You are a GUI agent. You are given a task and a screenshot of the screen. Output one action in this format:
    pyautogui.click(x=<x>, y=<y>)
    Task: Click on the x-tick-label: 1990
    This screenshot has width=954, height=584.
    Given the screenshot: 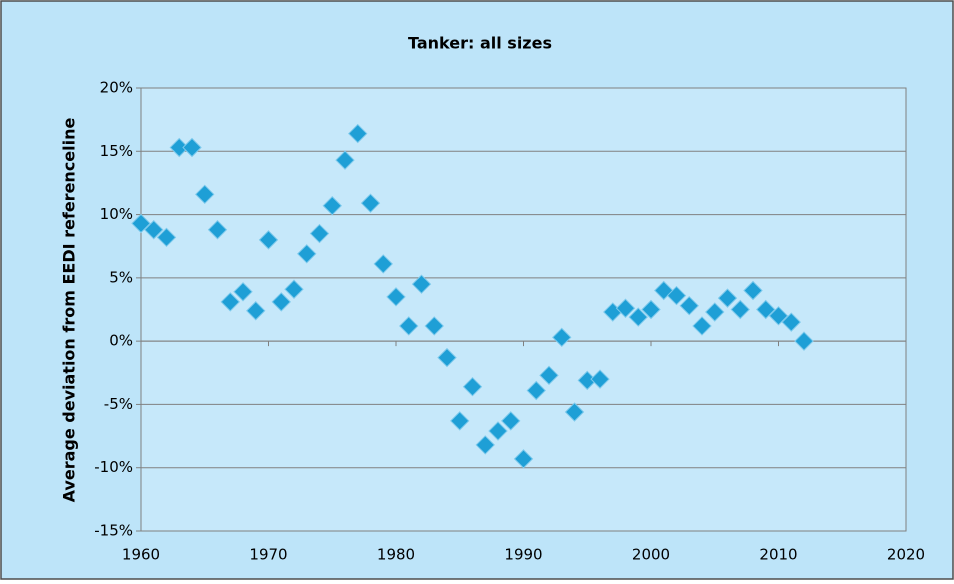 What is the action you would take?
    pyautogui.click(x=523, y=555)
    